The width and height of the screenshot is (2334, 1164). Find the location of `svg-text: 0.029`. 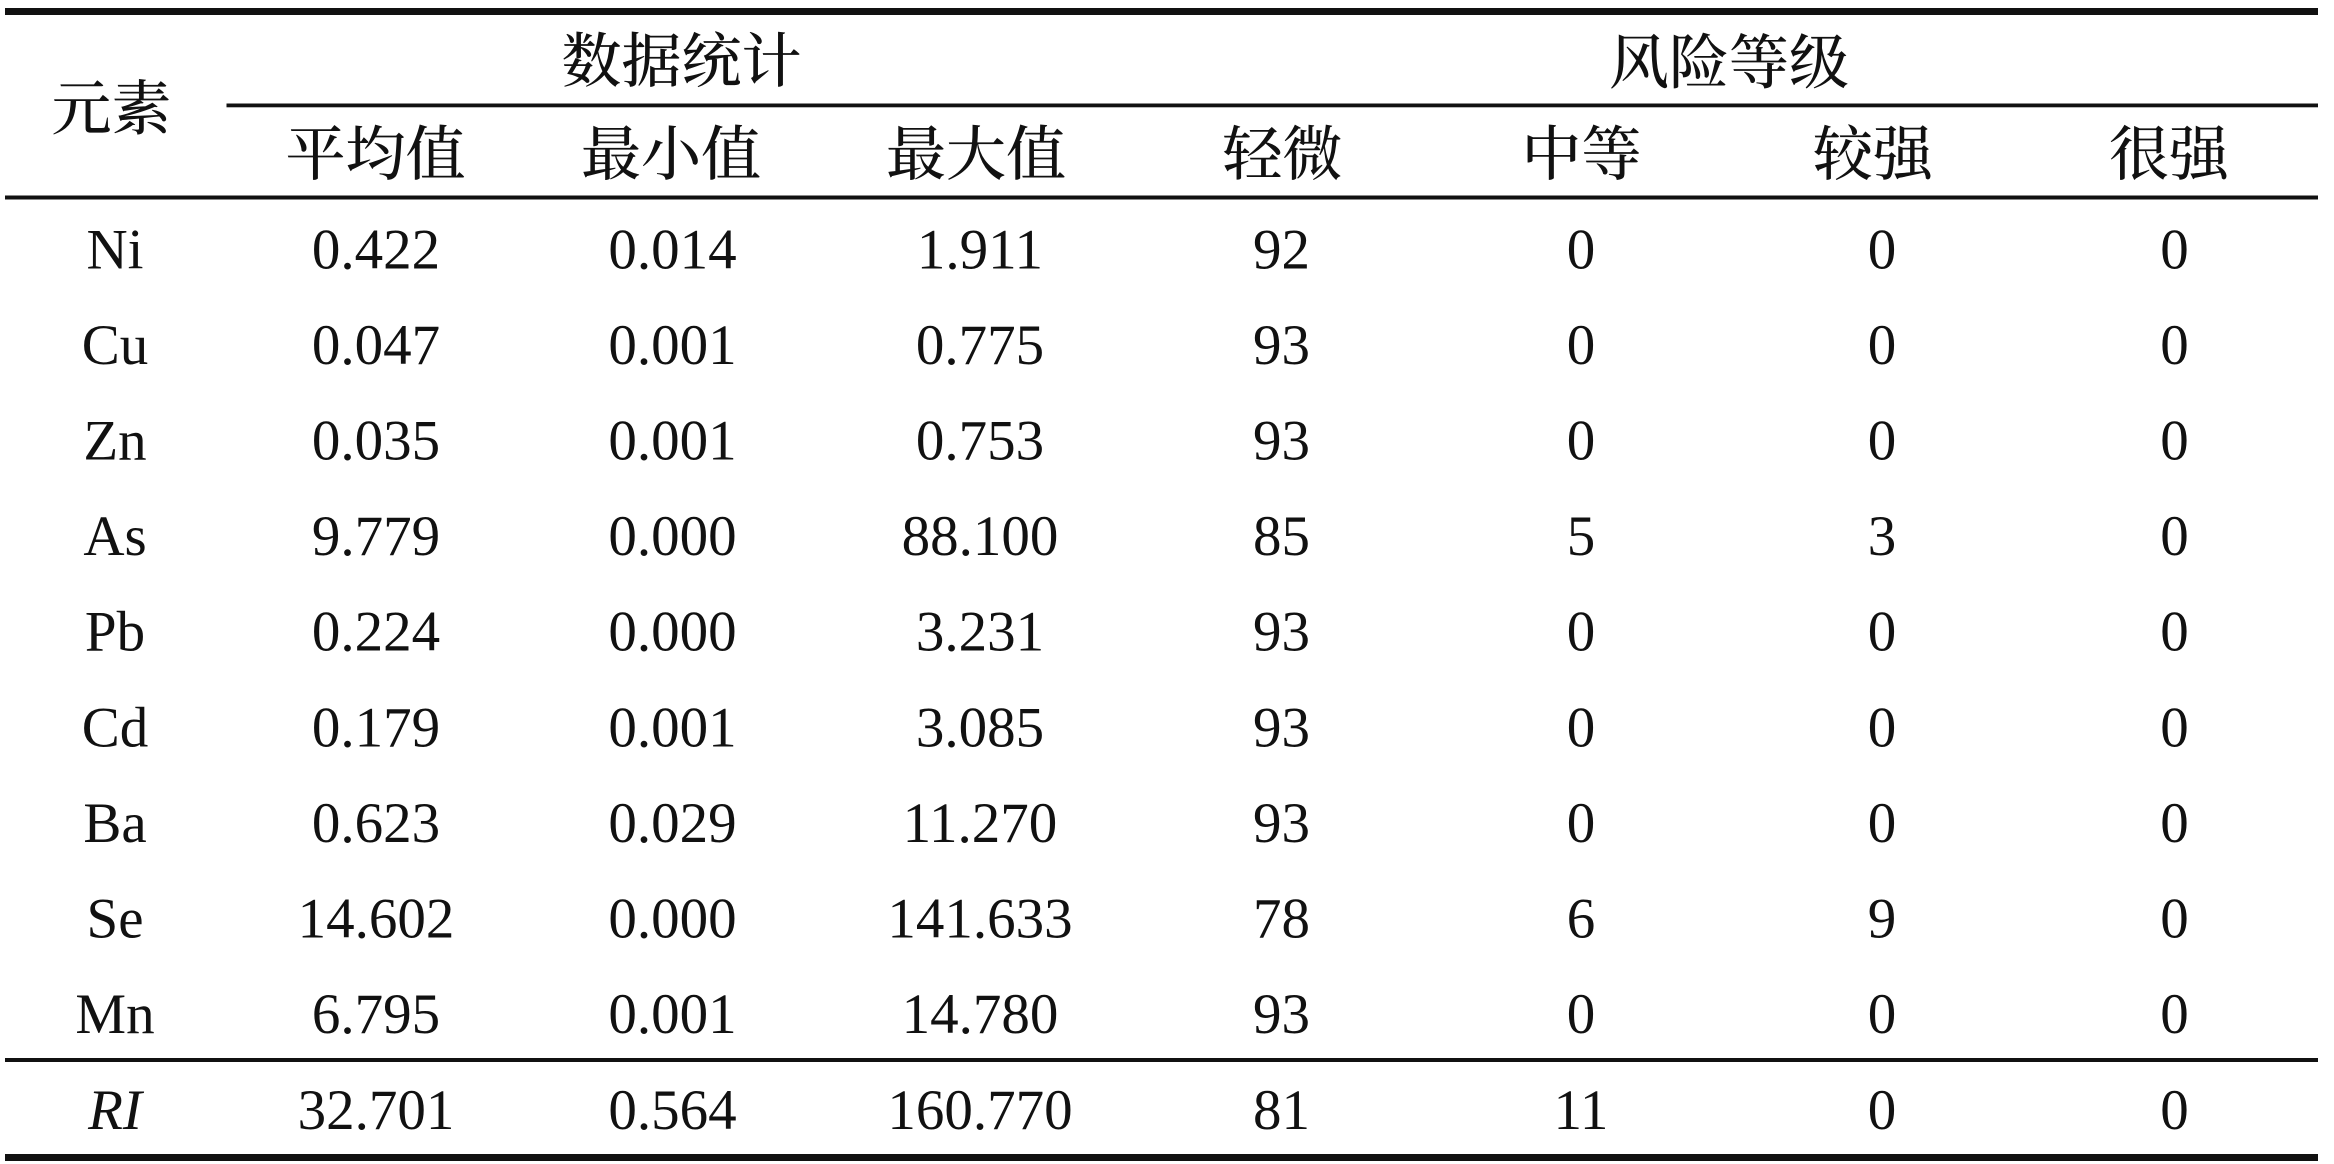

svg-text: 0.029 is located at coordinates (672, 823).